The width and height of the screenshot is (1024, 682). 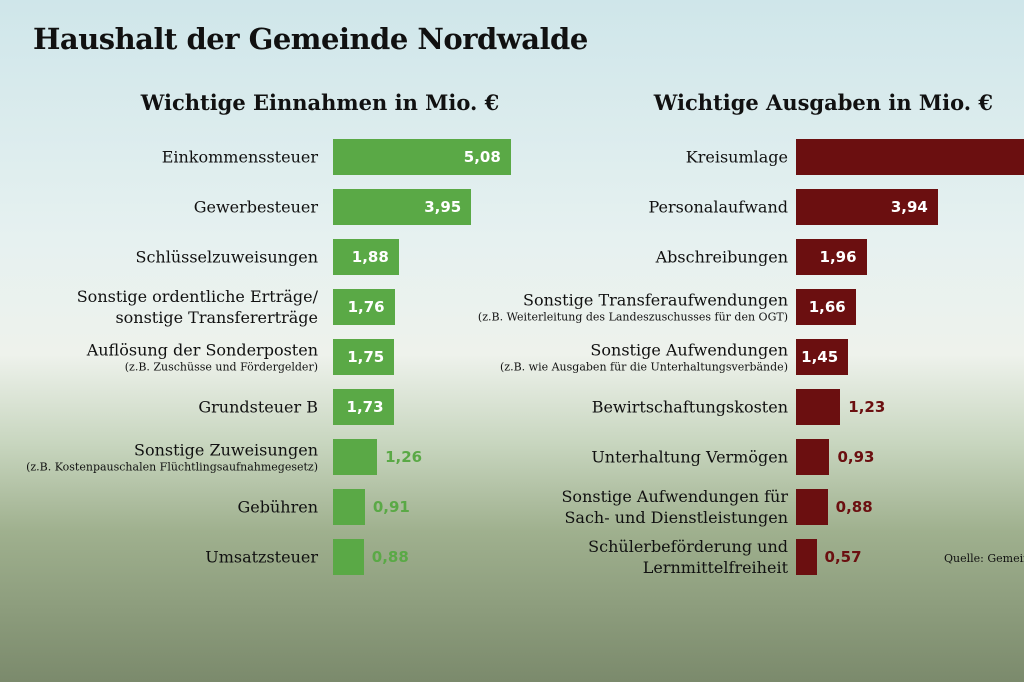 I want to click on category-name: Schlüsselzuweisungen, so click(x=226, y=257).